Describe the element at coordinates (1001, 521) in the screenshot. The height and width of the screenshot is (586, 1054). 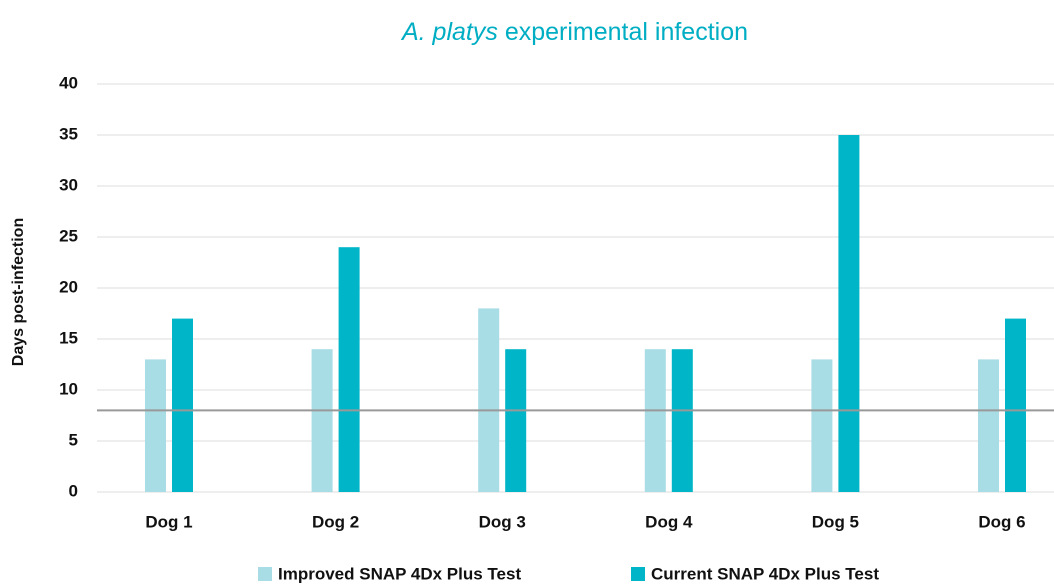
I see `x-tick-label: Dog 6` at that location.